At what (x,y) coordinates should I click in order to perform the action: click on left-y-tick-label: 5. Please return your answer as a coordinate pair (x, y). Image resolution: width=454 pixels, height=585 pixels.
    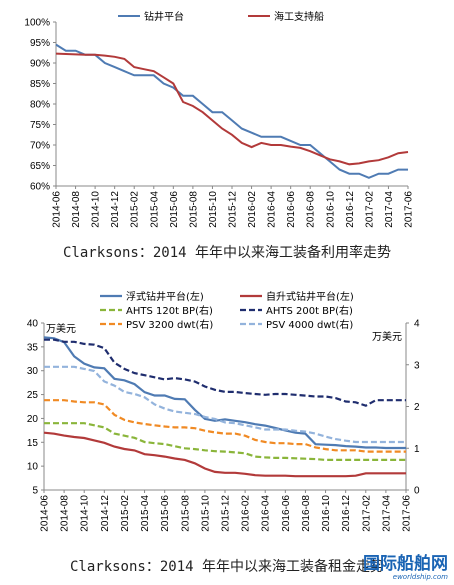
    Looking at the image, I should click on (35, 491).